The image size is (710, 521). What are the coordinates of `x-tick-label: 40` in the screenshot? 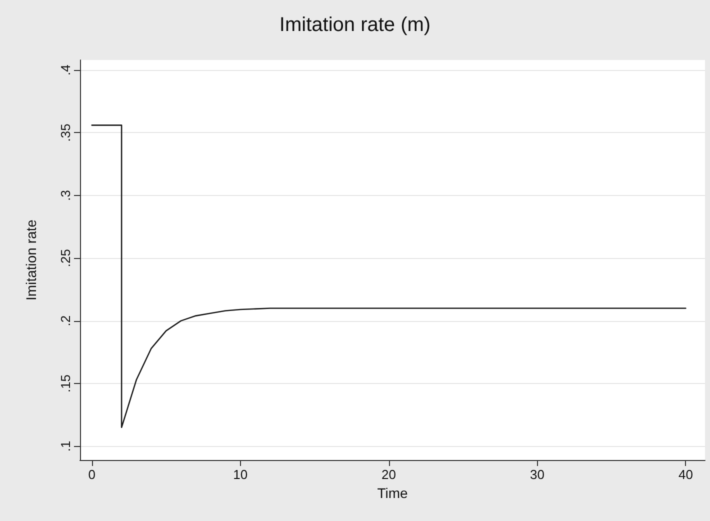 It's located at (685, 474).